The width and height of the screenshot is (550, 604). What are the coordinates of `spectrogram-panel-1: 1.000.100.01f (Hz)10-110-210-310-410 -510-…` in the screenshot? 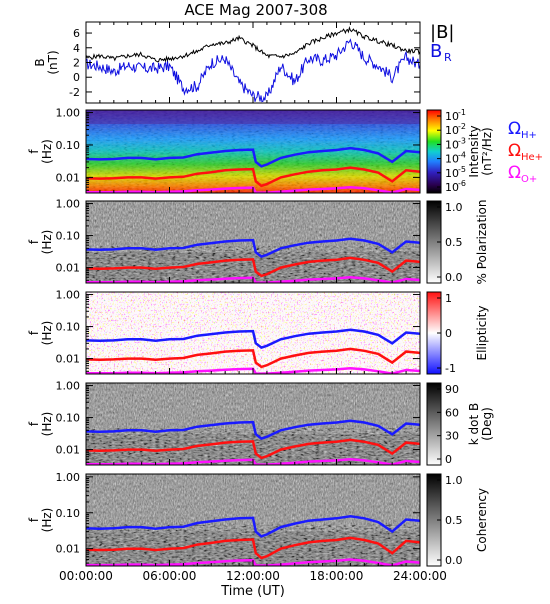 It's located at (285, 150).